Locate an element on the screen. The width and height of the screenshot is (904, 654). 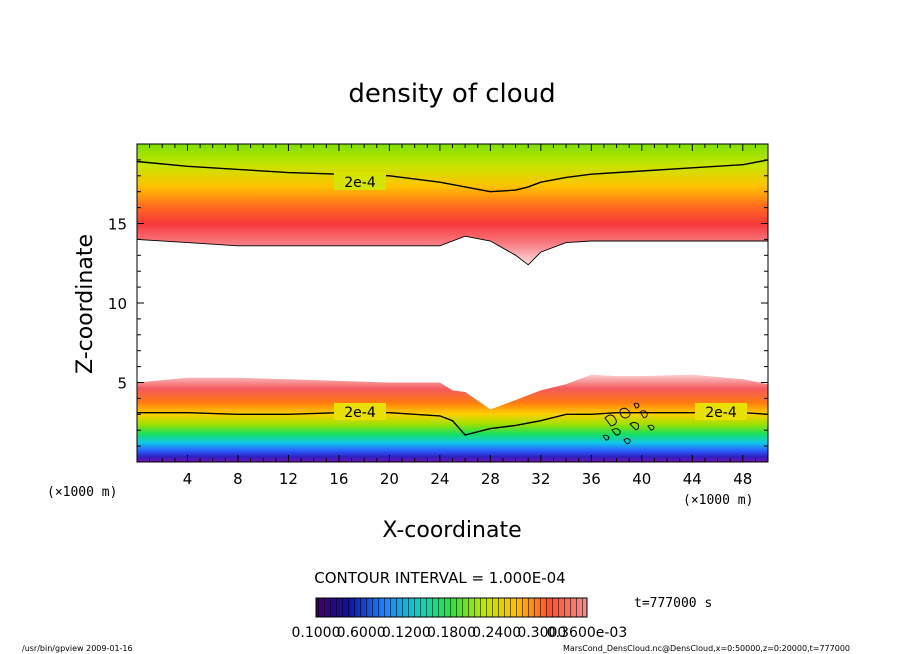
noisy-contour-cluster is located at coordinates (628, 423).